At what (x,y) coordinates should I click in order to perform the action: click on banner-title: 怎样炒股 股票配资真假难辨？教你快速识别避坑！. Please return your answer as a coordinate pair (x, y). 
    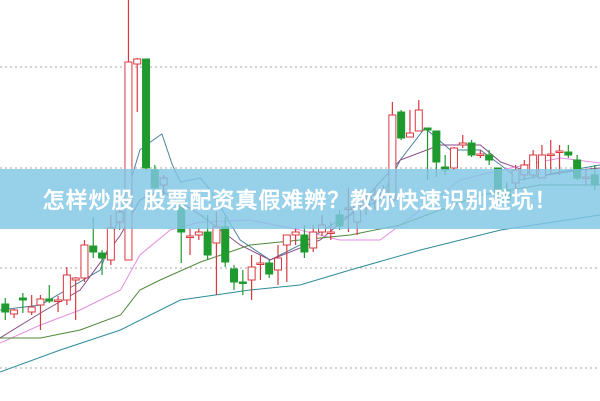
    Looking at the image, I should click on (300, 201).